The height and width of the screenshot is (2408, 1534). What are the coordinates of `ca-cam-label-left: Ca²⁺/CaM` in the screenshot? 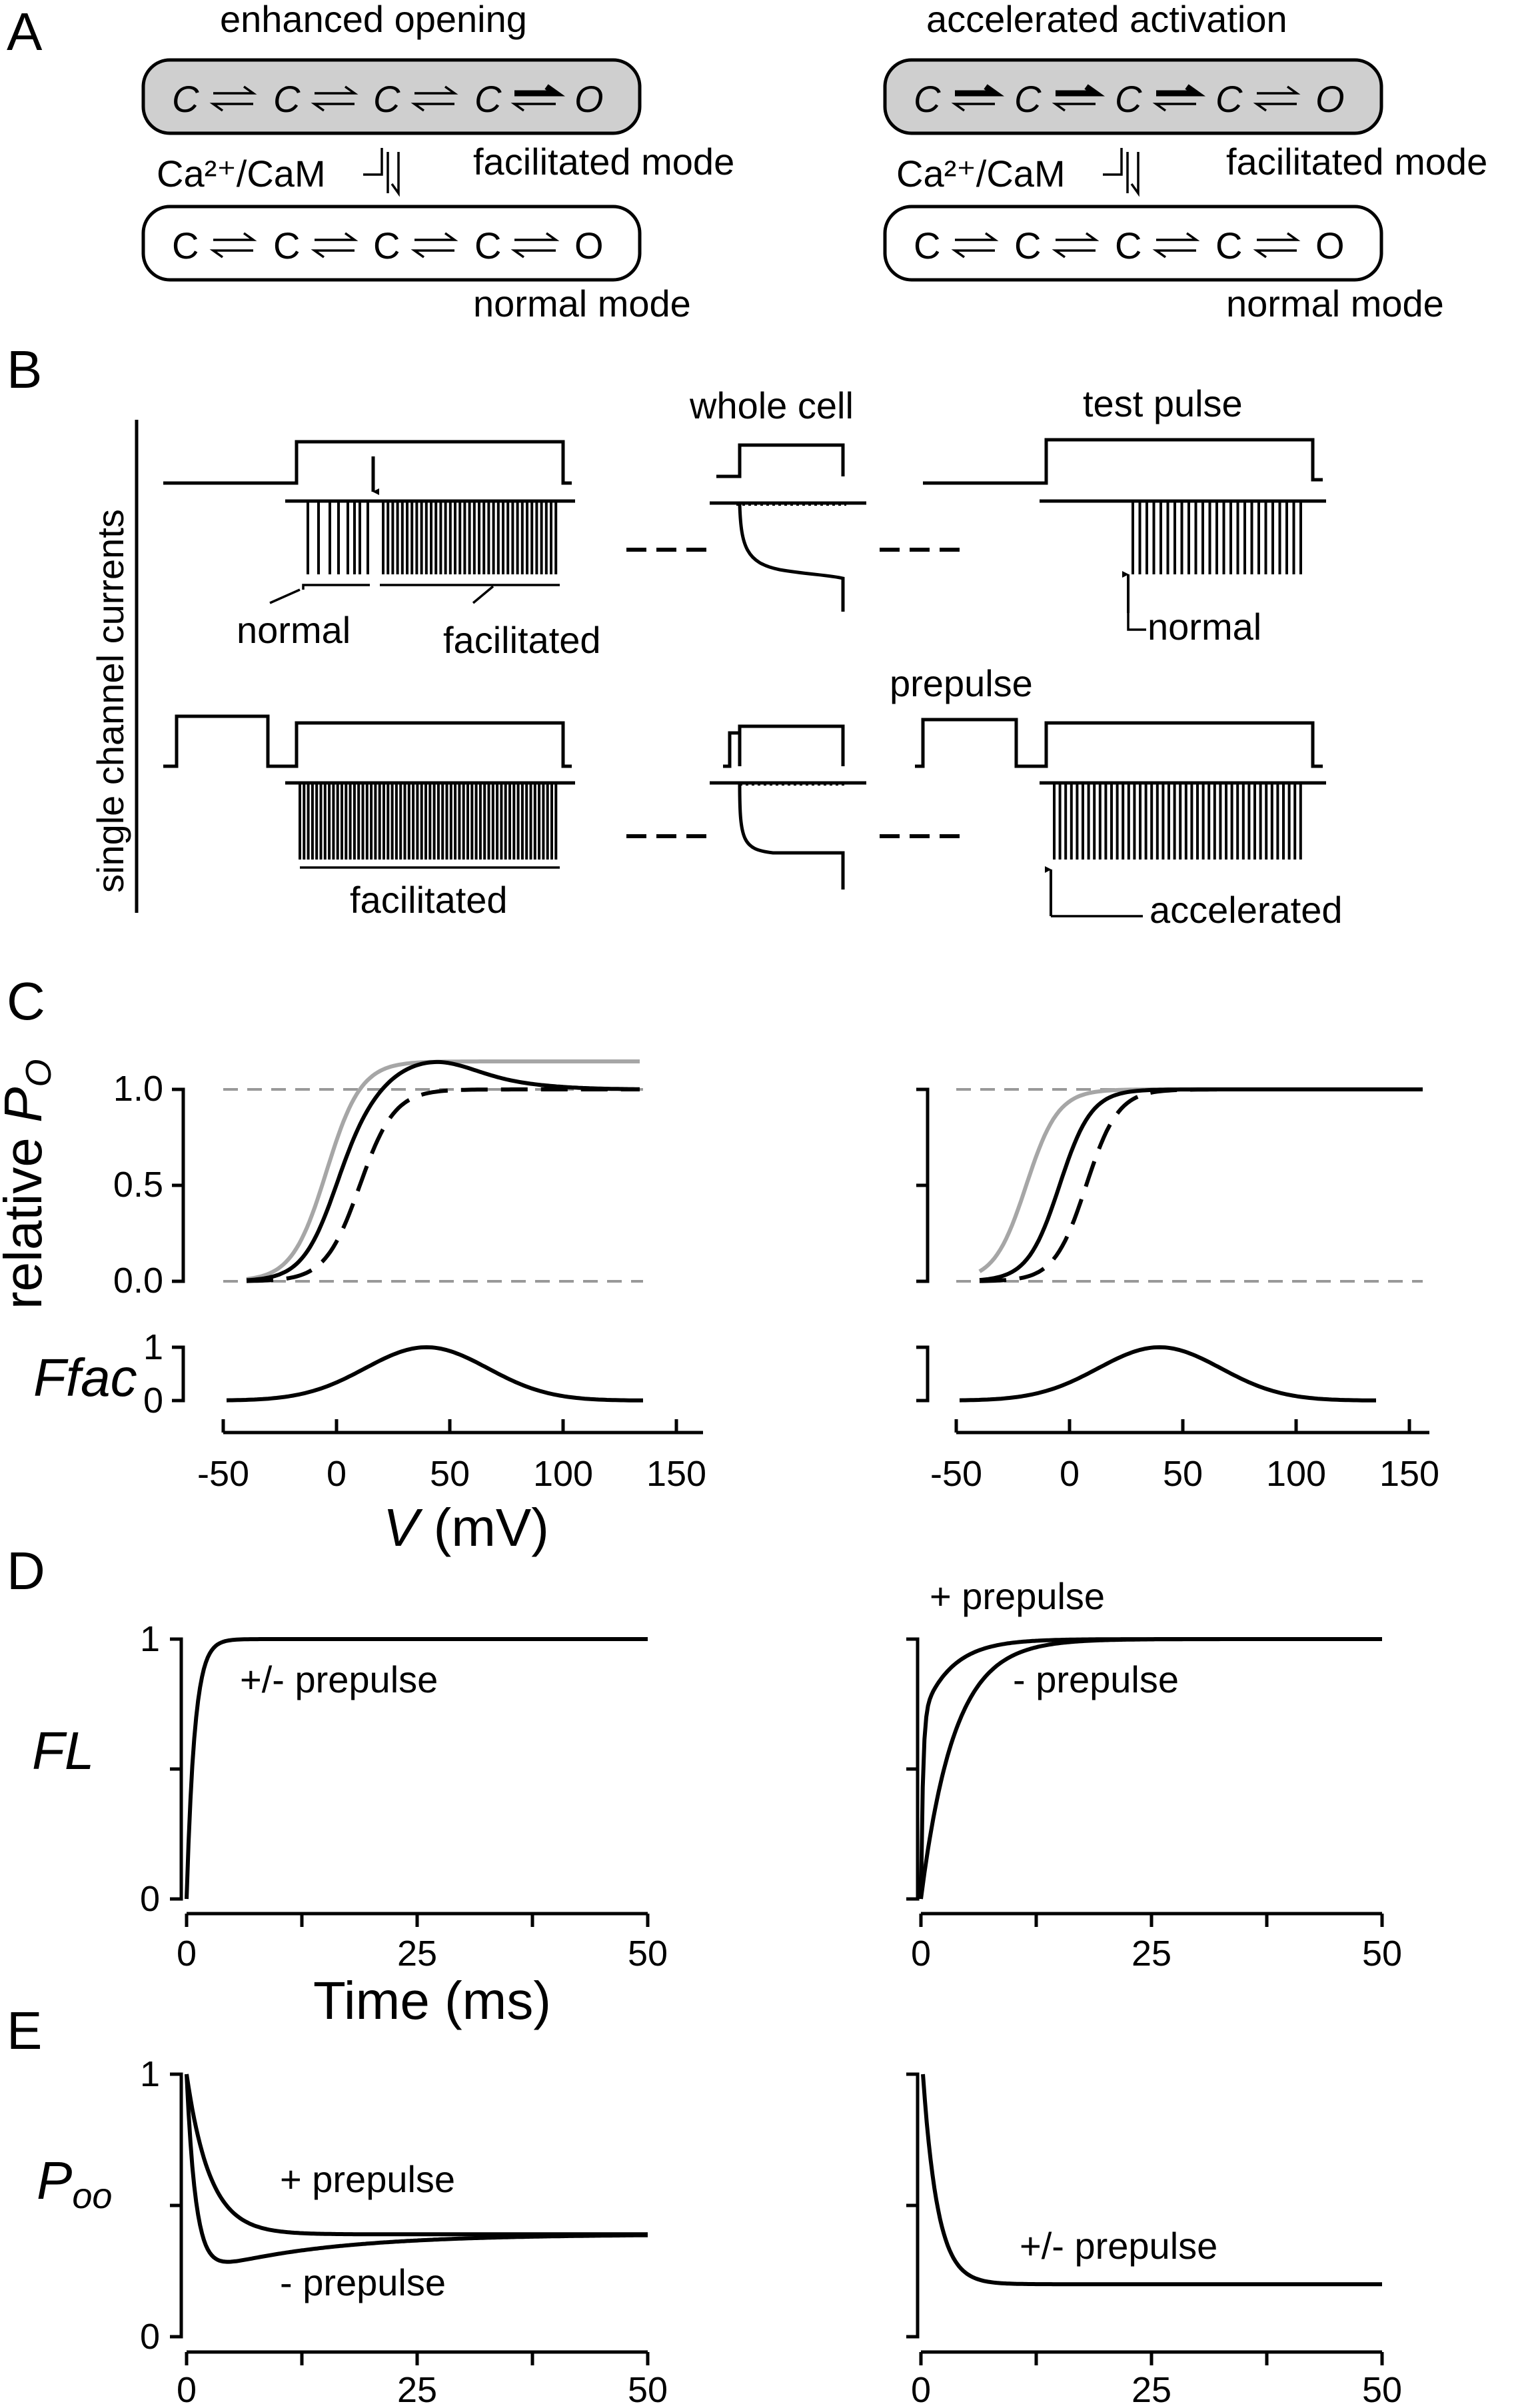 It's located at (241, 174).